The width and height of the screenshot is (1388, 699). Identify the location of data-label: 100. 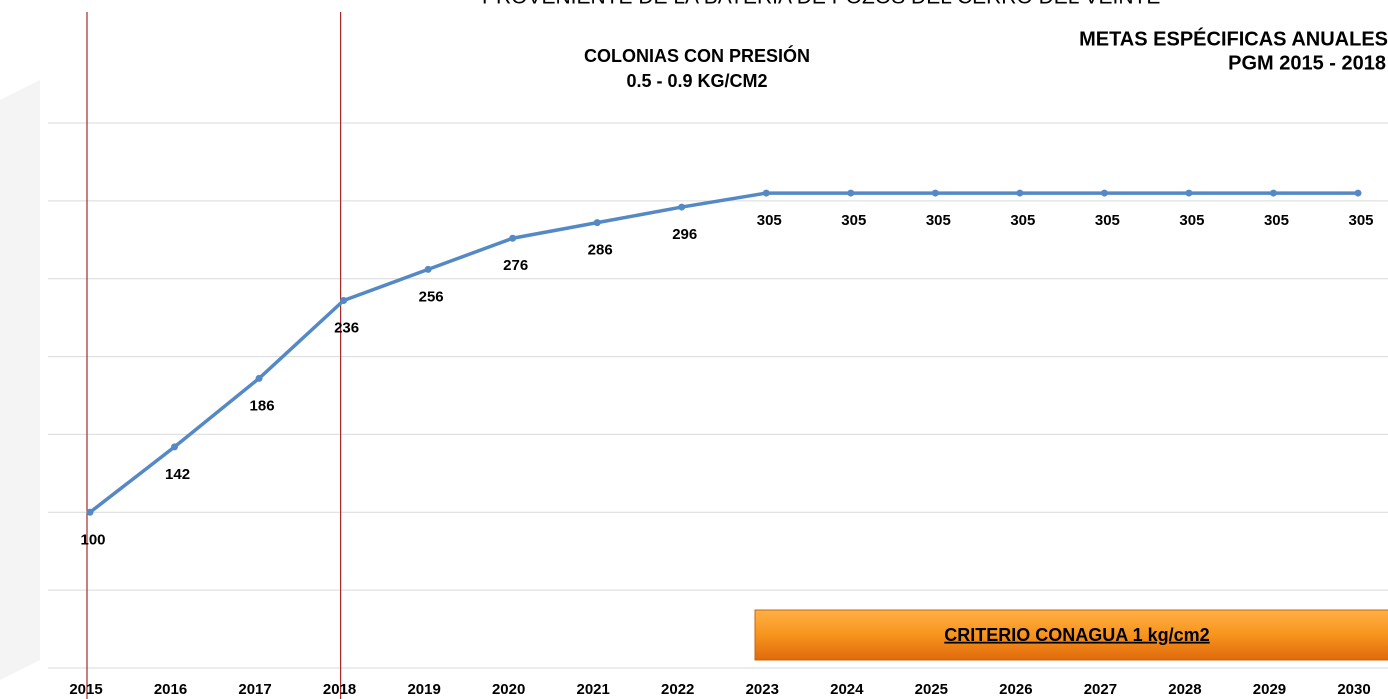
(92, 539).